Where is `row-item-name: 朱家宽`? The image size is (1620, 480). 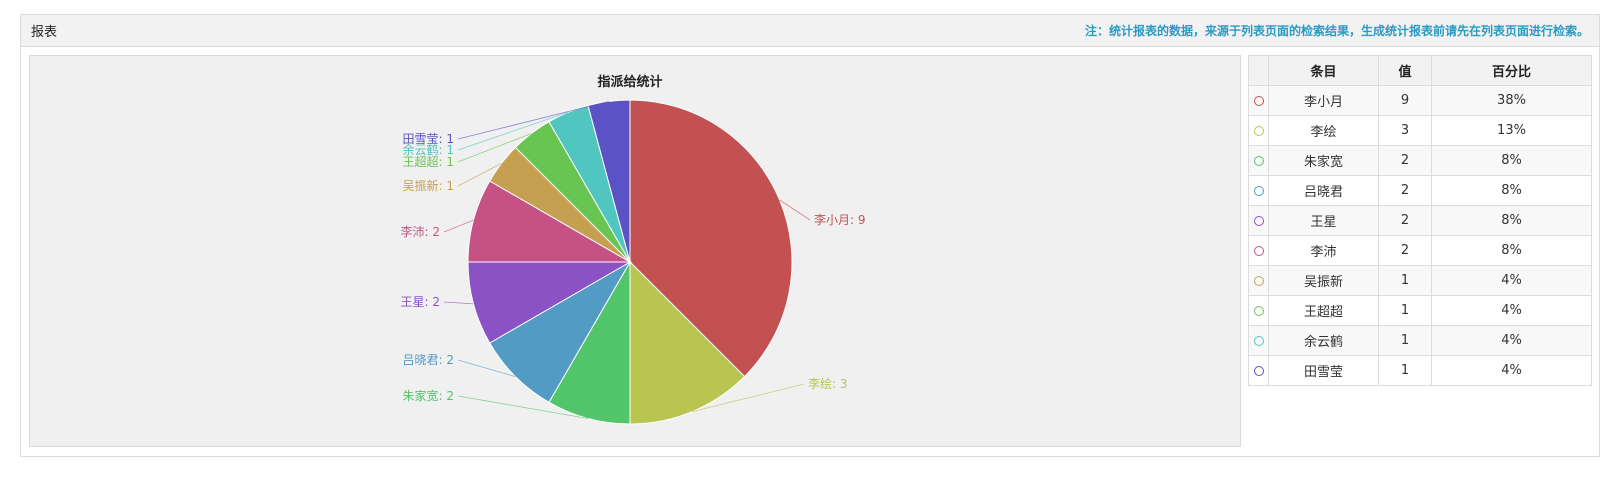
row-item-name: 朱家宽 is located at coordinates (1323, 160).